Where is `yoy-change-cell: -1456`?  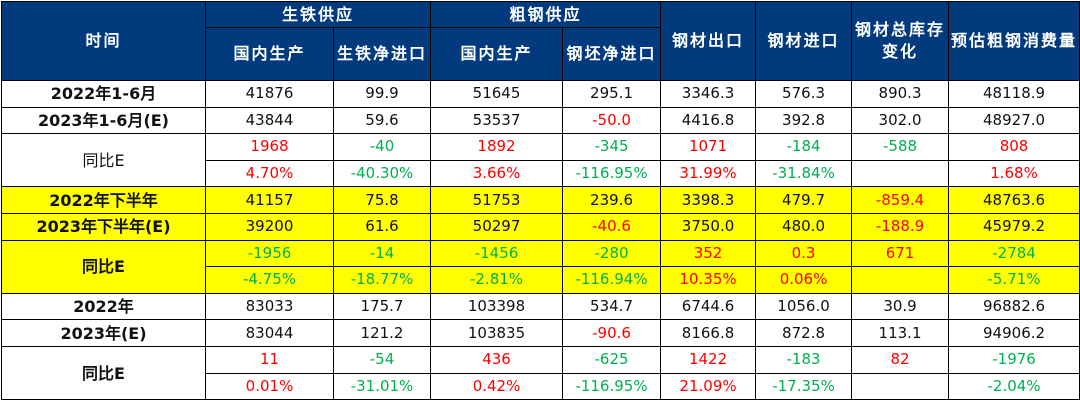 yoy-change-cell: -1456 is located at coordinates (497, 253).